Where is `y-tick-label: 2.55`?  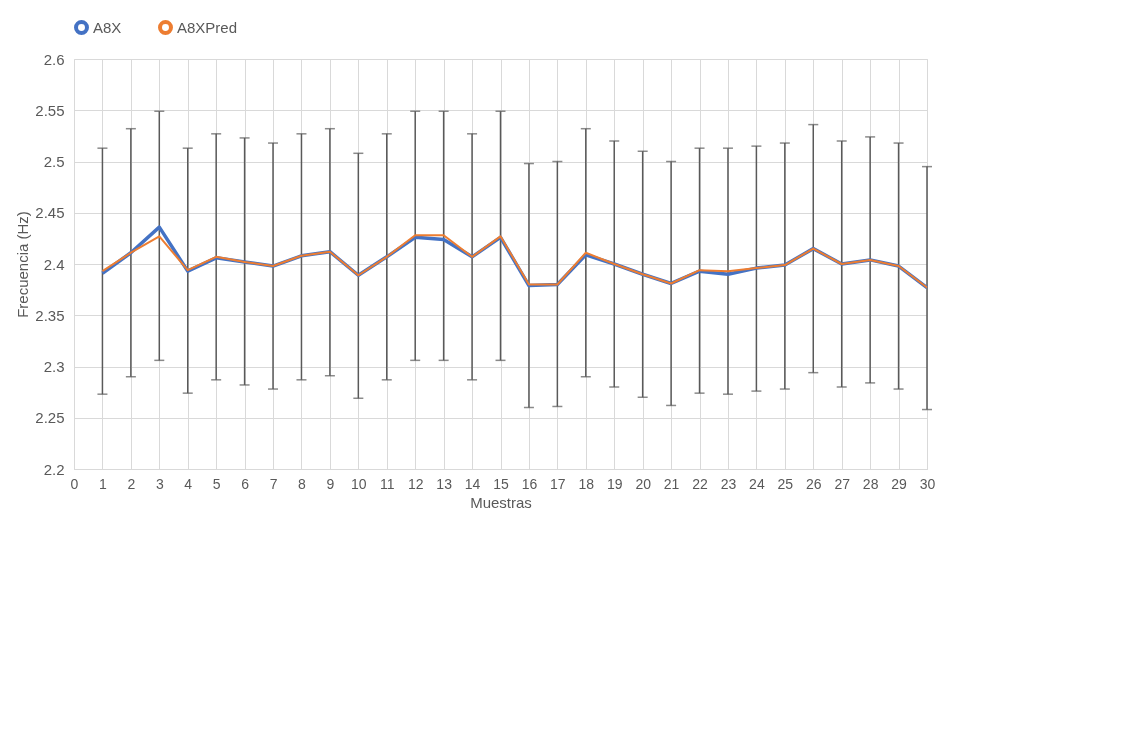 y-tick-label: 2.55 is located at coordinates (50, 110).